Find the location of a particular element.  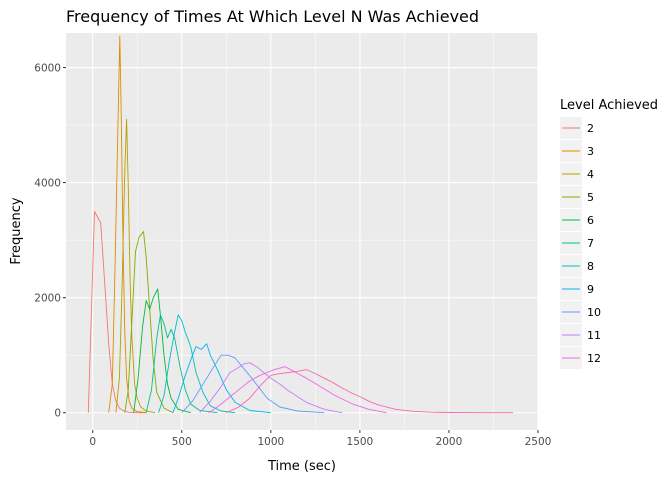

x-axis-title: Time (sec) is located at coordinates (301, 466).